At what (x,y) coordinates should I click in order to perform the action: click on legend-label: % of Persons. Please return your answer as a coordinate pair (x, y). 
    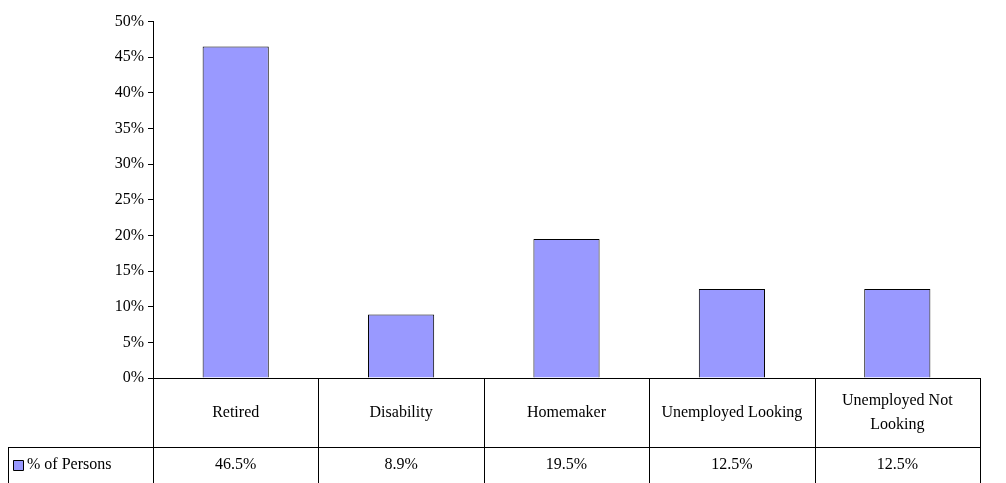
    Looking at the image, I should click on (69, 464).